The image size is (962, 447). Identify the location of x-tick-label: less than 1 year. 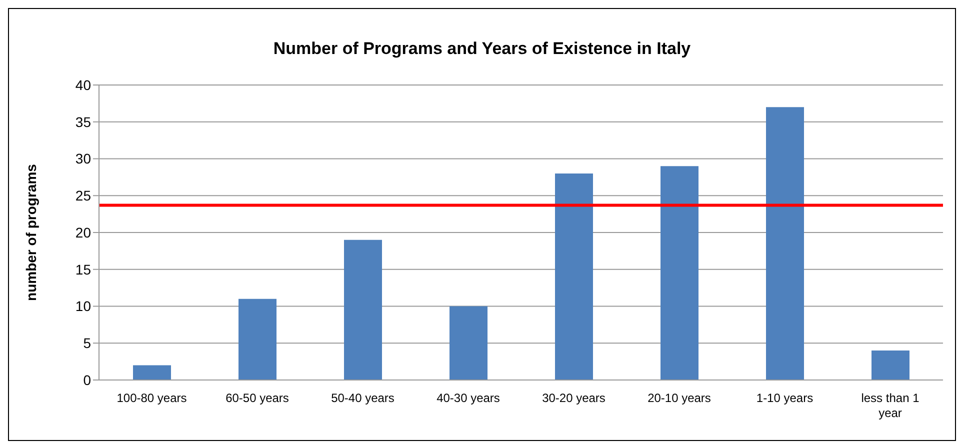
(890, 405).